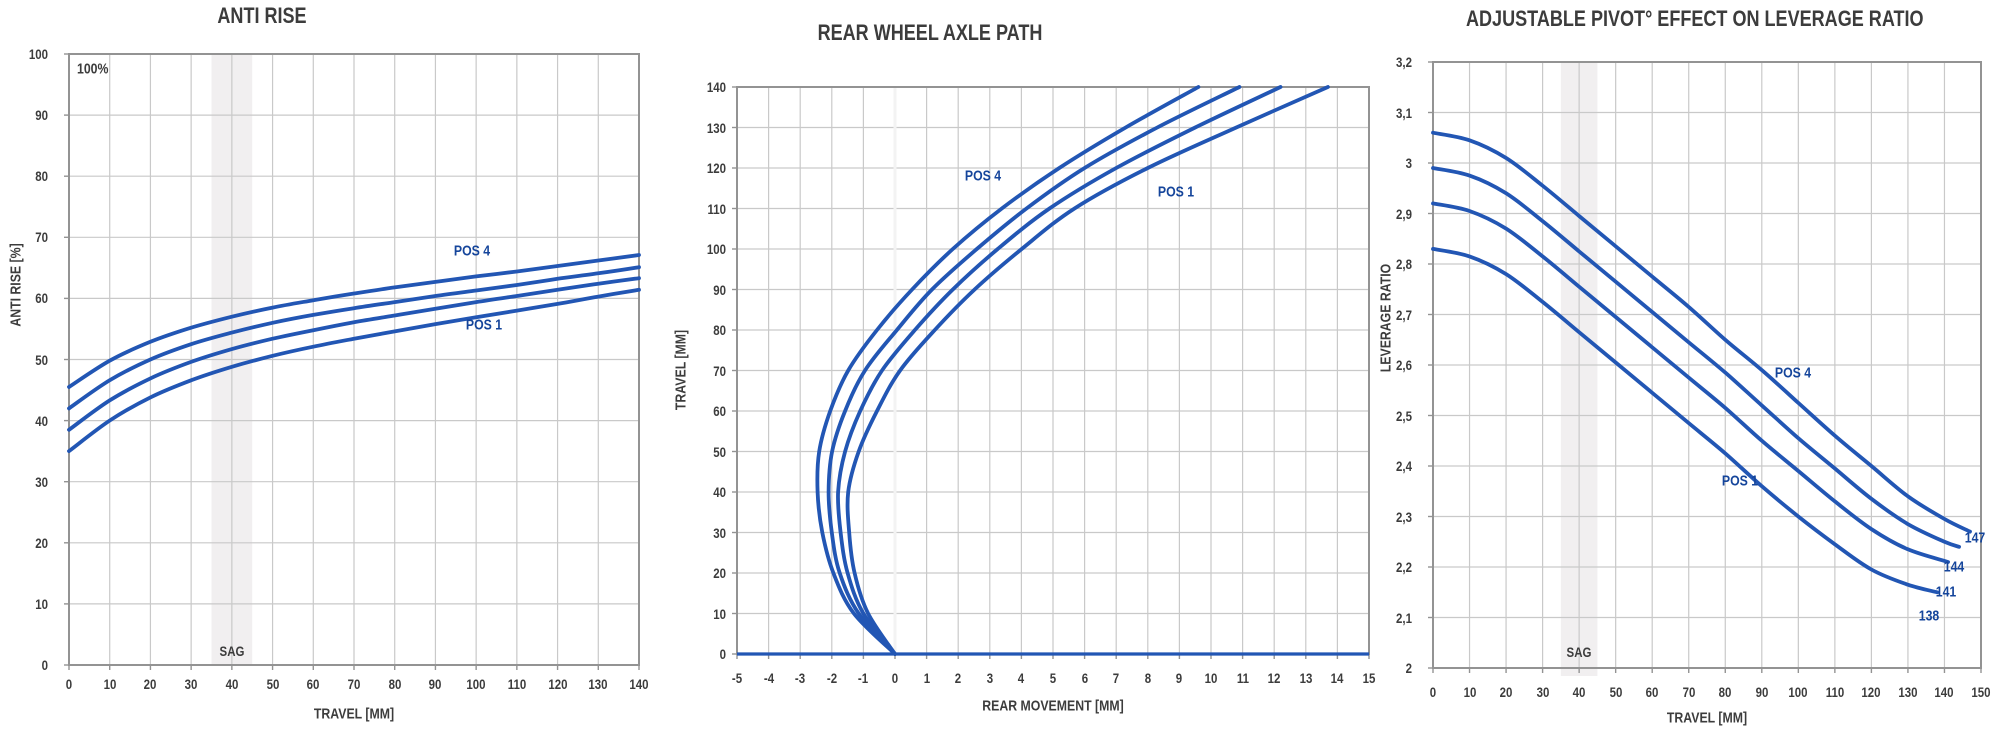 The width and height of the screenshot is (2000, 736). I want to click on y-tick-label: 2,8, so click(1404, 264).